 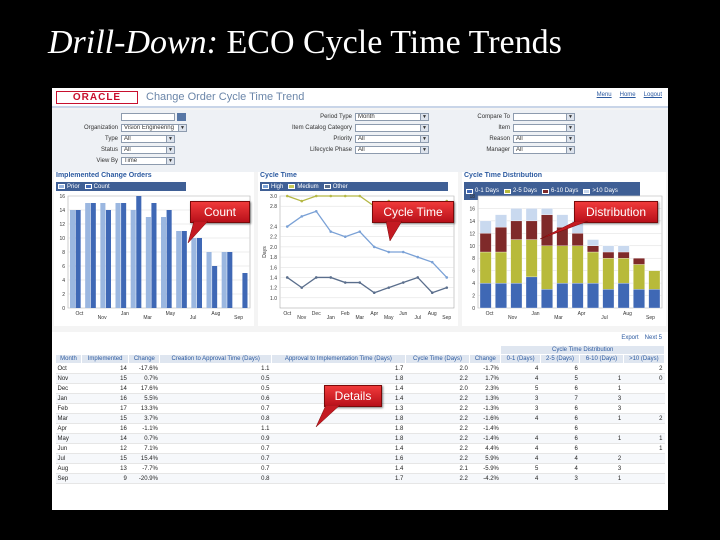 I want to click on calendar-icon, so click(x=181, y=117).